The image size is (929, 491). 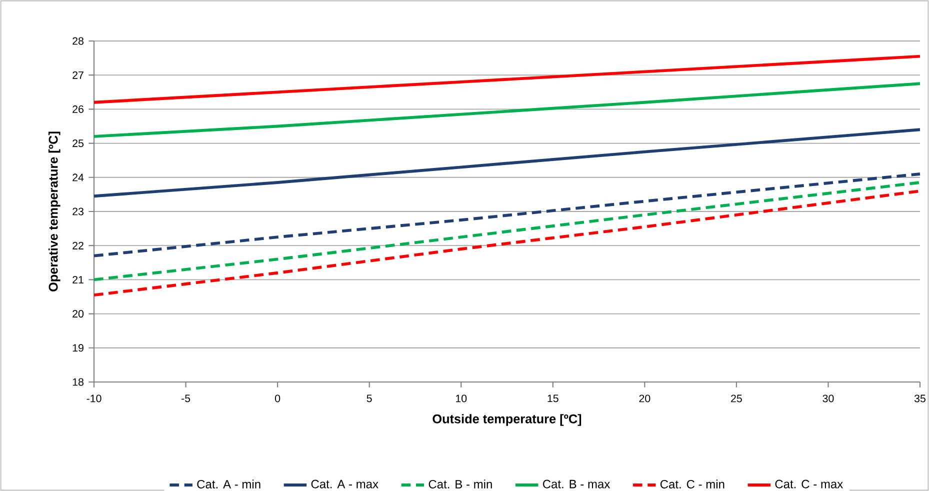 I want to click on y-tick-label: 24, so click(x=78, y=178).